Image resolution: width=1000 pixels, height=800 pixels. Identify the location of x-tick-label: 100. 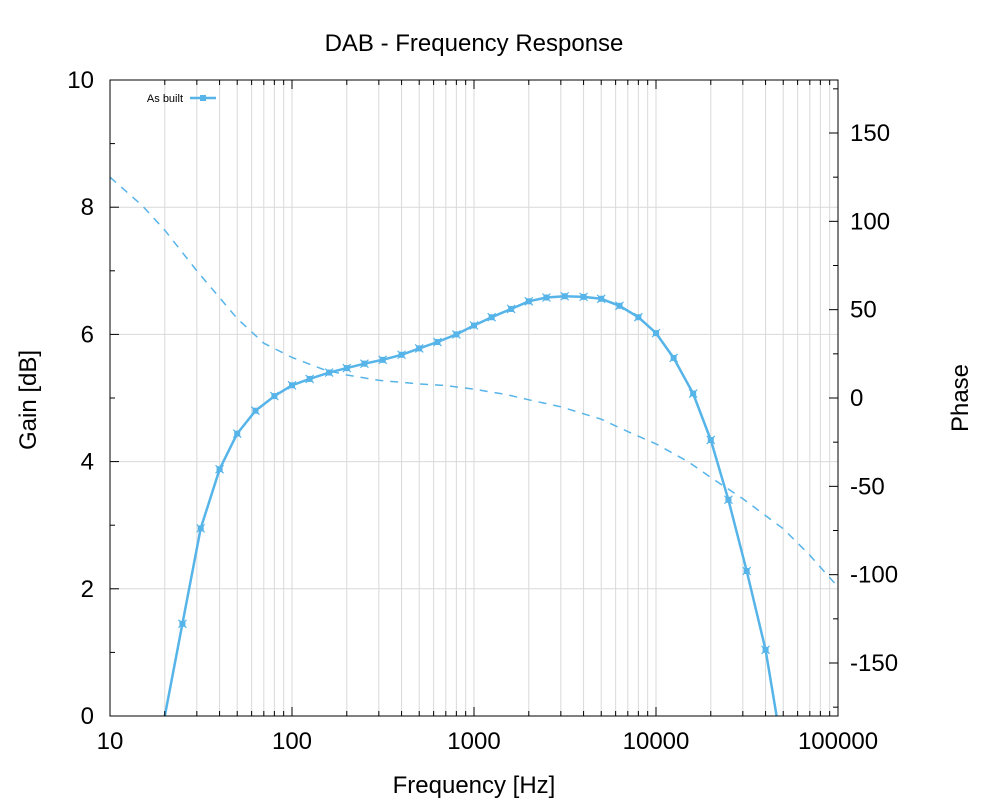
(292, 741).